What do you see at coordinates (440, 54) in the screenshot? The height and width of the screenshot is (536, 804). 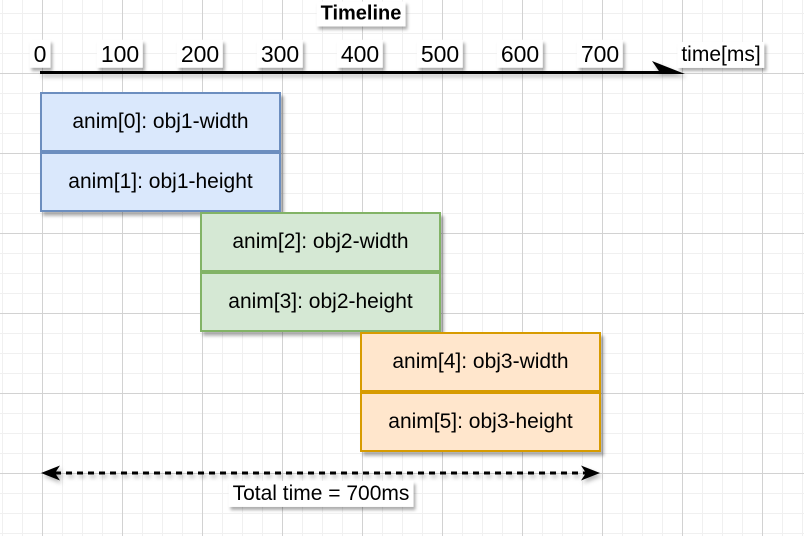 I see `axis-tick-label: 500` at bounding box center [440, 54].